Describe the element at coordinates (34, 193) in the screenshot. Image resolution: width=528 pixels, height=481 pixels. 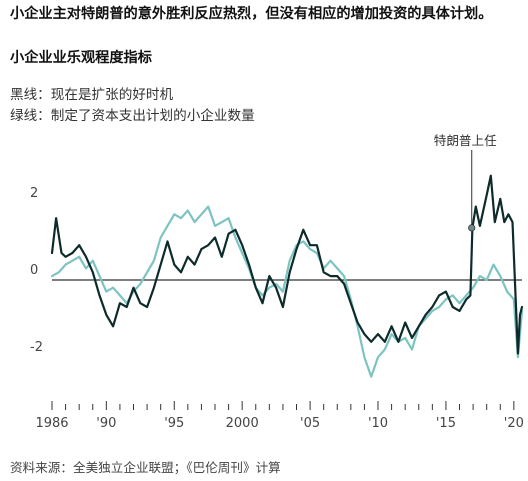
I see `y-tick-label: 2` at that location.